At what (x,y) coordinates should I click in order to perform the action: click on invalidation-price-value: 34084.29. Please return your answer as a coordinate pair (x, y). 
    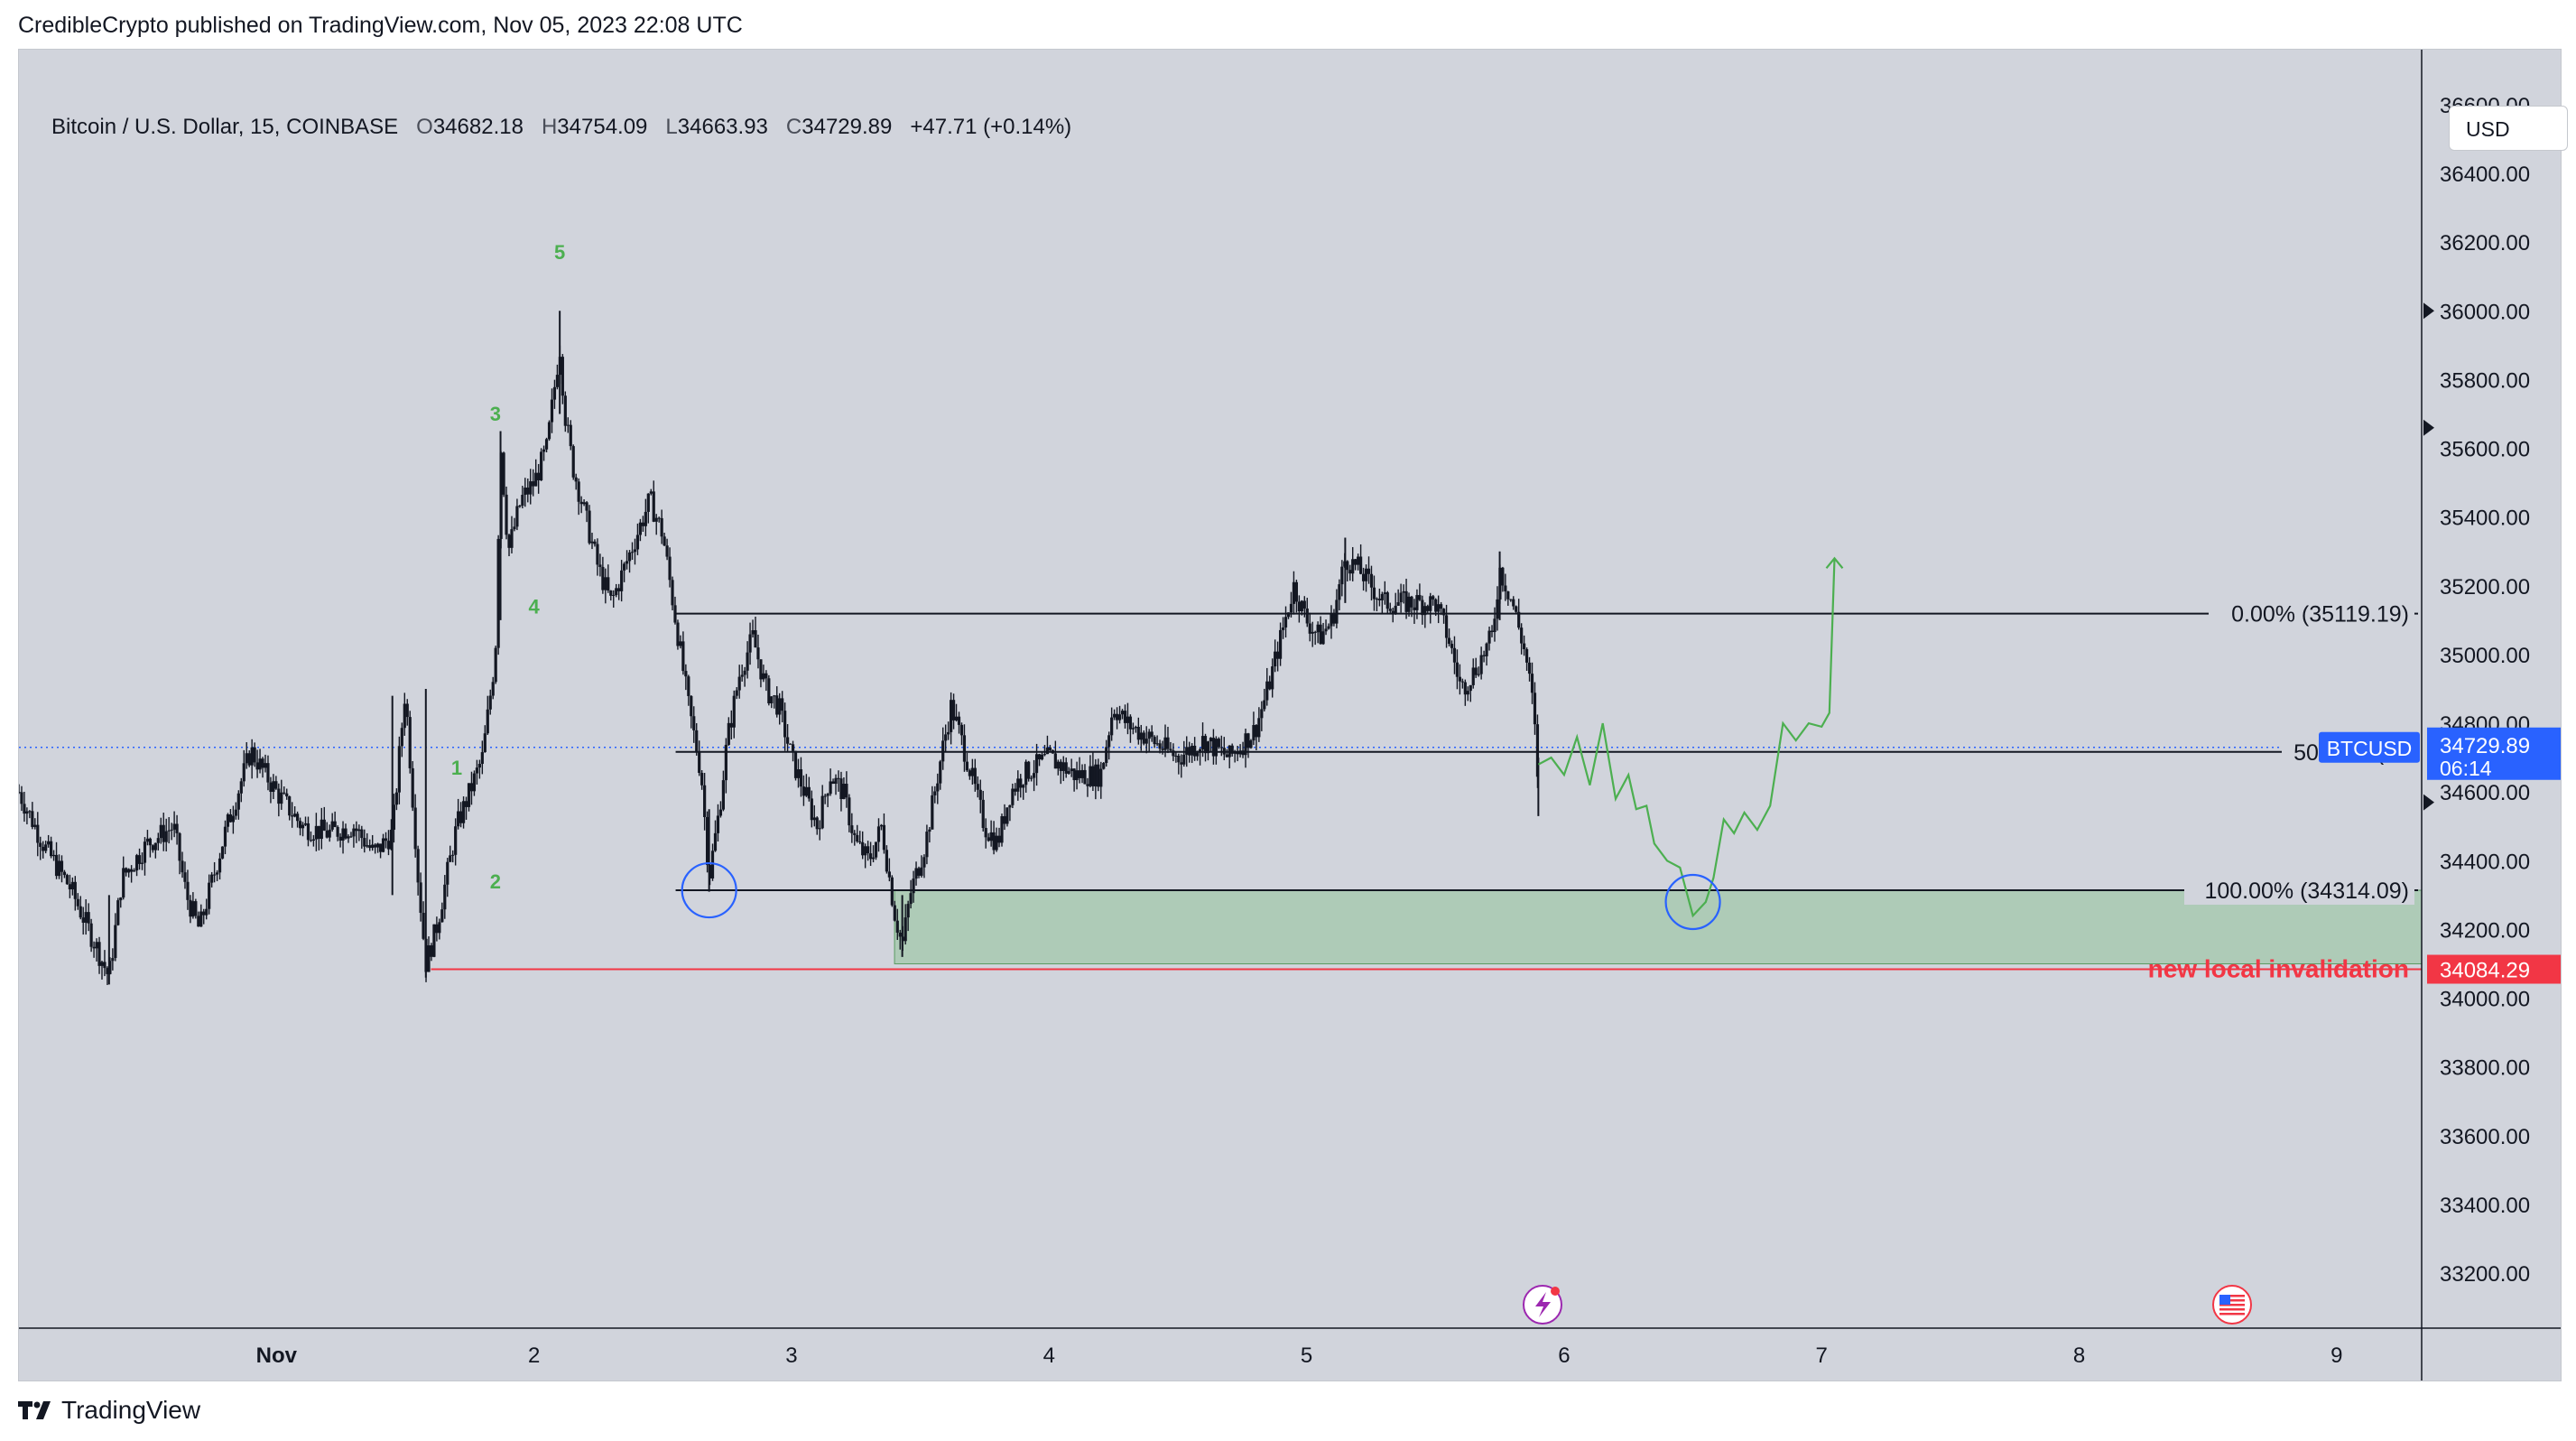
    Looking at the image, I should click on (2485, 970).